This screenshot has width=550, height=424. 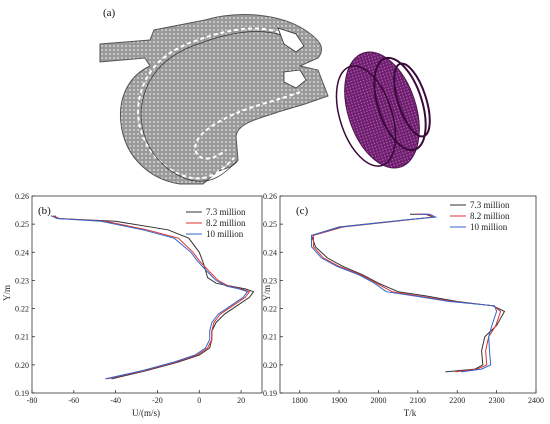 What do you see at coordinates (270, 252) in the screenshot?
I see `chart-c-y-tick-label: 0.24` at bounding box center [270, 252].